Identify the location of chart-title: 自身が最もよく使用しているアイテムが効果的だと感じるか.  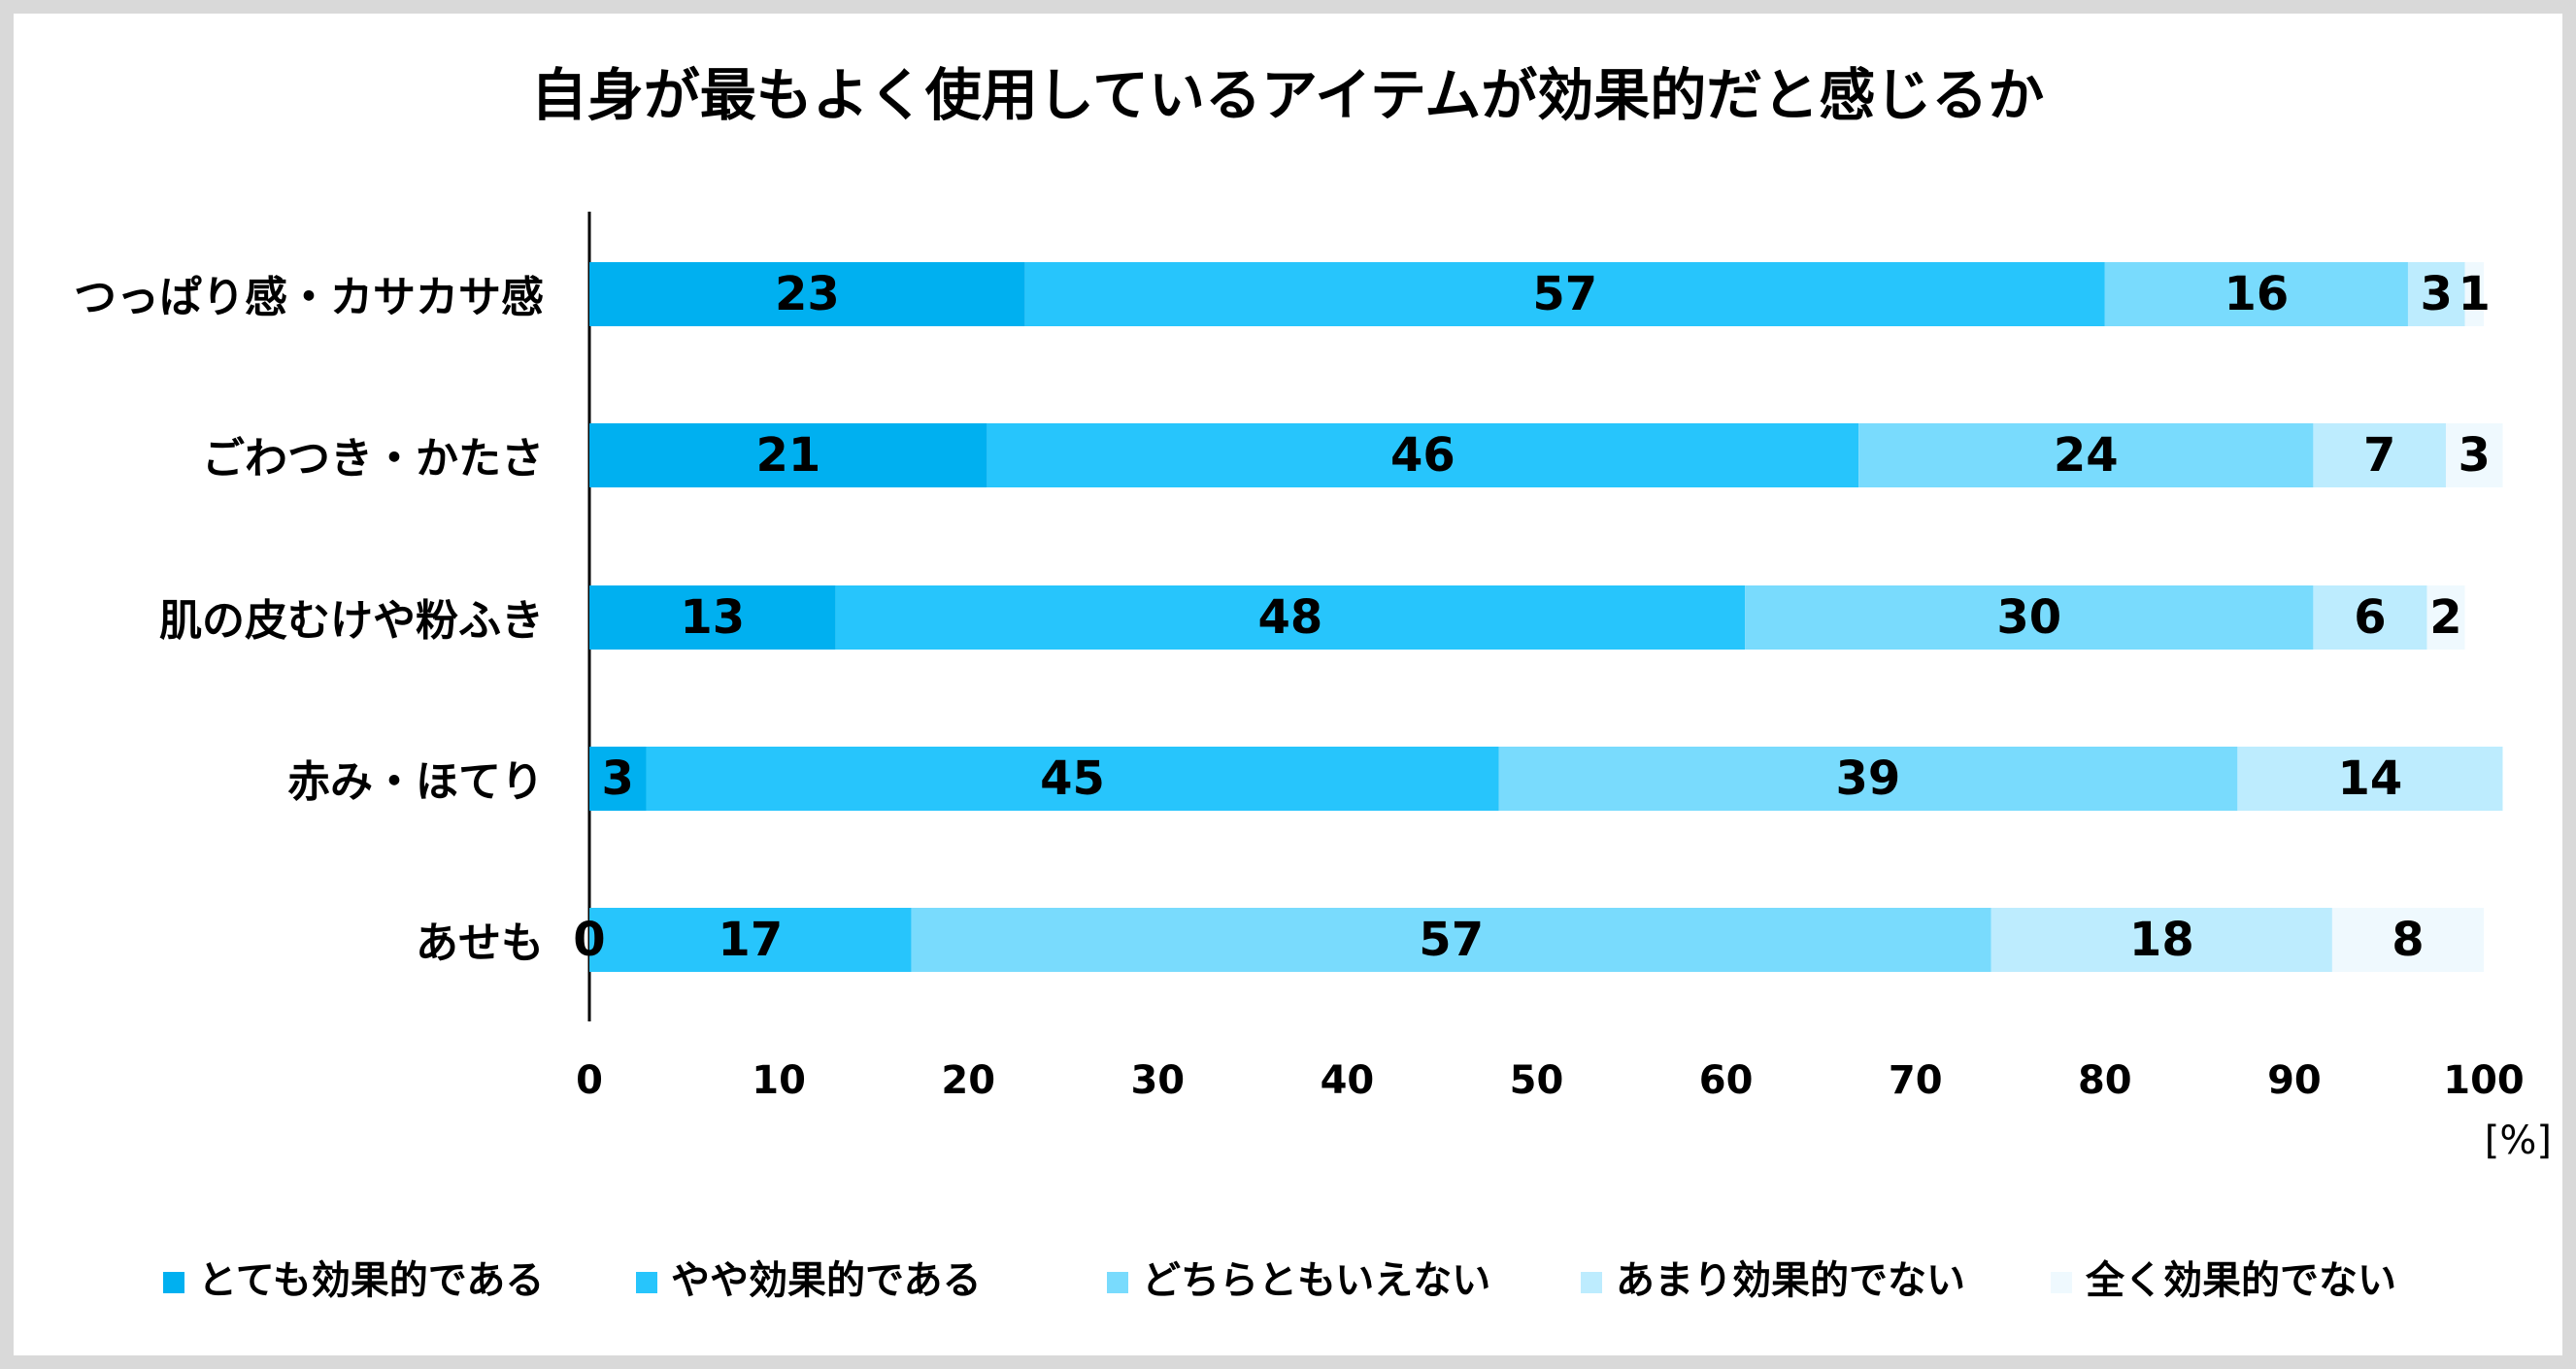
(1288, 95).